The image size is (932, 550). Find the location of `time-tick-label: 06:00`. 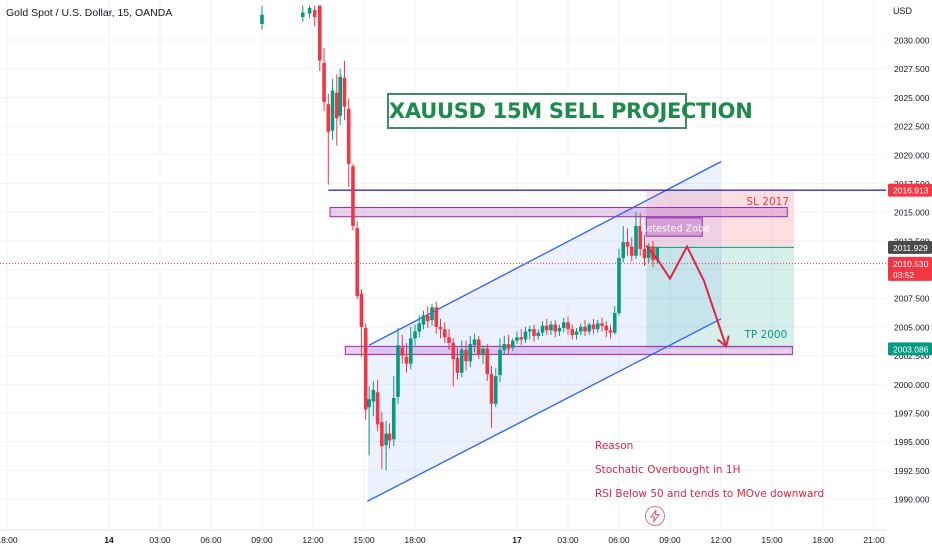

time-tick-label: 06:00 is located at coordinates (211, 540).